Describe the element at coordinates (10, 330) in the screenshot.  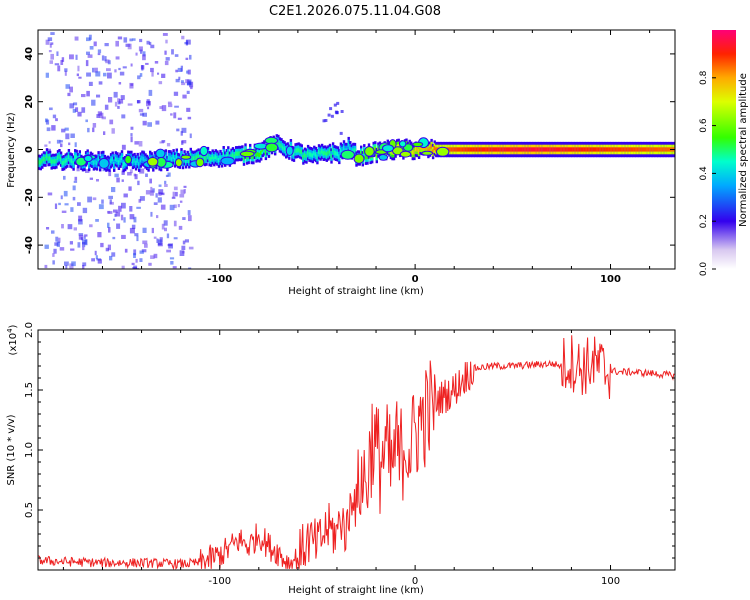
I see `snr-multiplier-exponent: 4` at that location.